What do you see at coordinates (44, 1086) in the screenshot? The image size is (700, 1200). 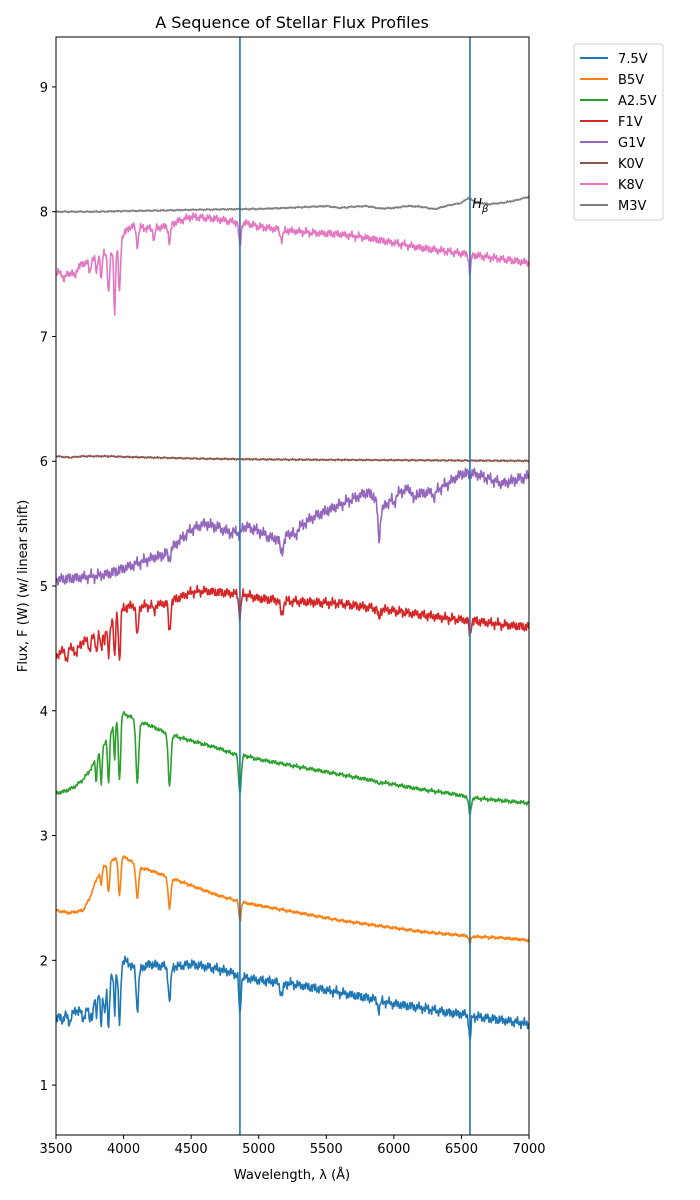 I see `y-tick-label: 1` at bounding box center [44, 1086].